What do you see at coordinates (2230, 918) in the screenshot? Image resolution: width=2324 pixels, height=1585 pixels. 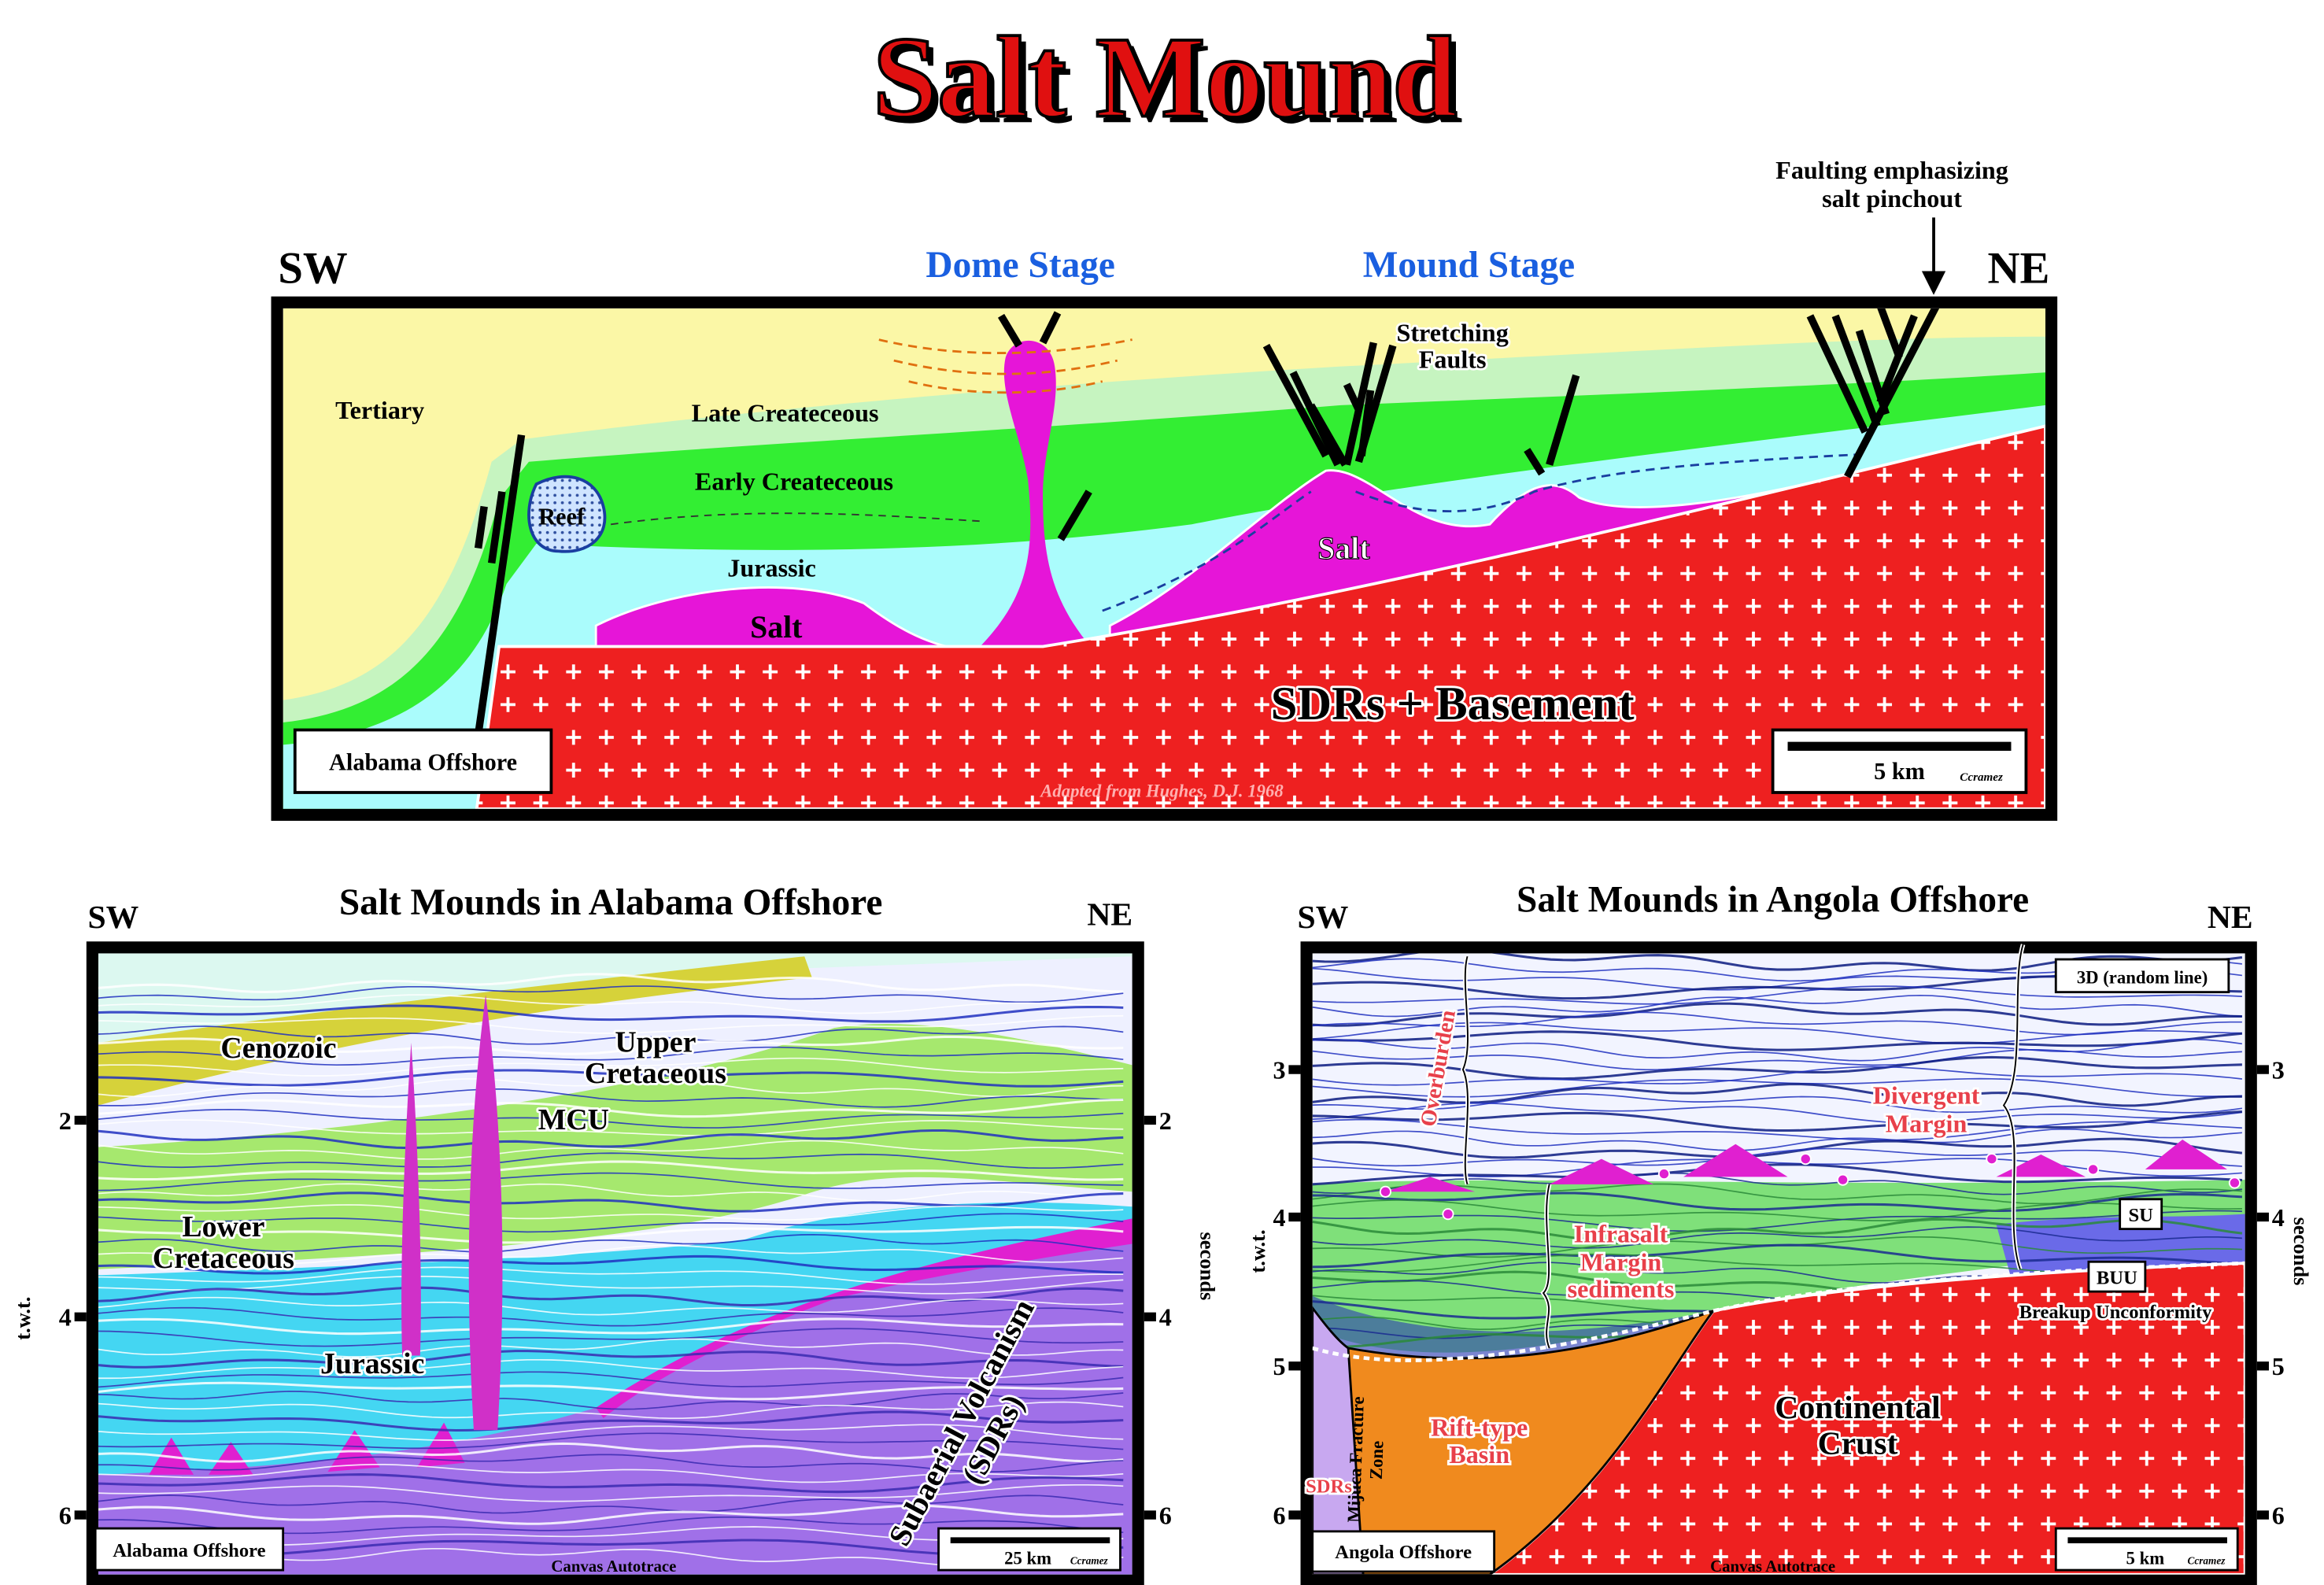 I see `ne-label: NE` at bounding box center [2230, 918].